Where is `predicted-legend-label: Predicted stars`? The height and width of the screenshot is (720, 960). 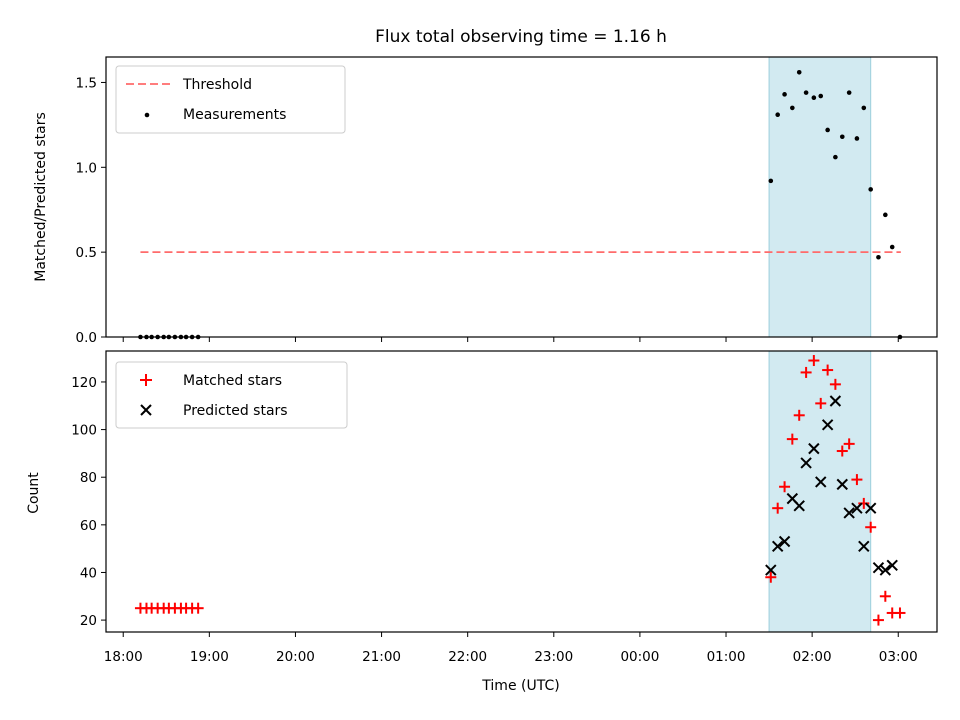
predicted-legend-label: Predicted stars is located at coordinates (235, 411).